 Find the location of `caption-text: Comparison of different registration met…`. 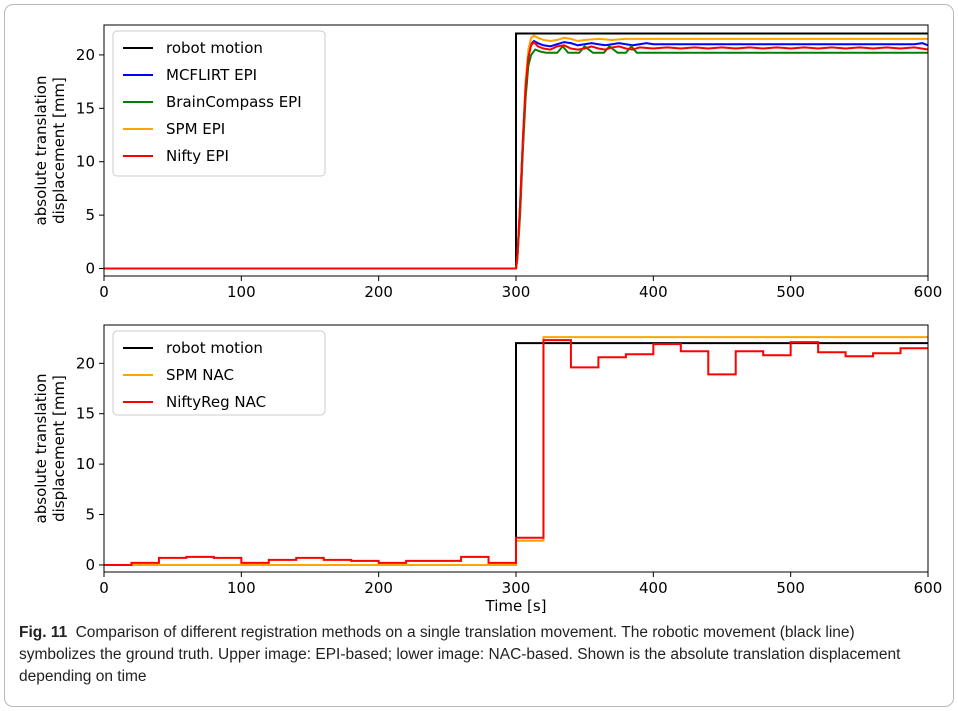

caption-text: Comparison of different registration met… is located at coordinates (460, 654).